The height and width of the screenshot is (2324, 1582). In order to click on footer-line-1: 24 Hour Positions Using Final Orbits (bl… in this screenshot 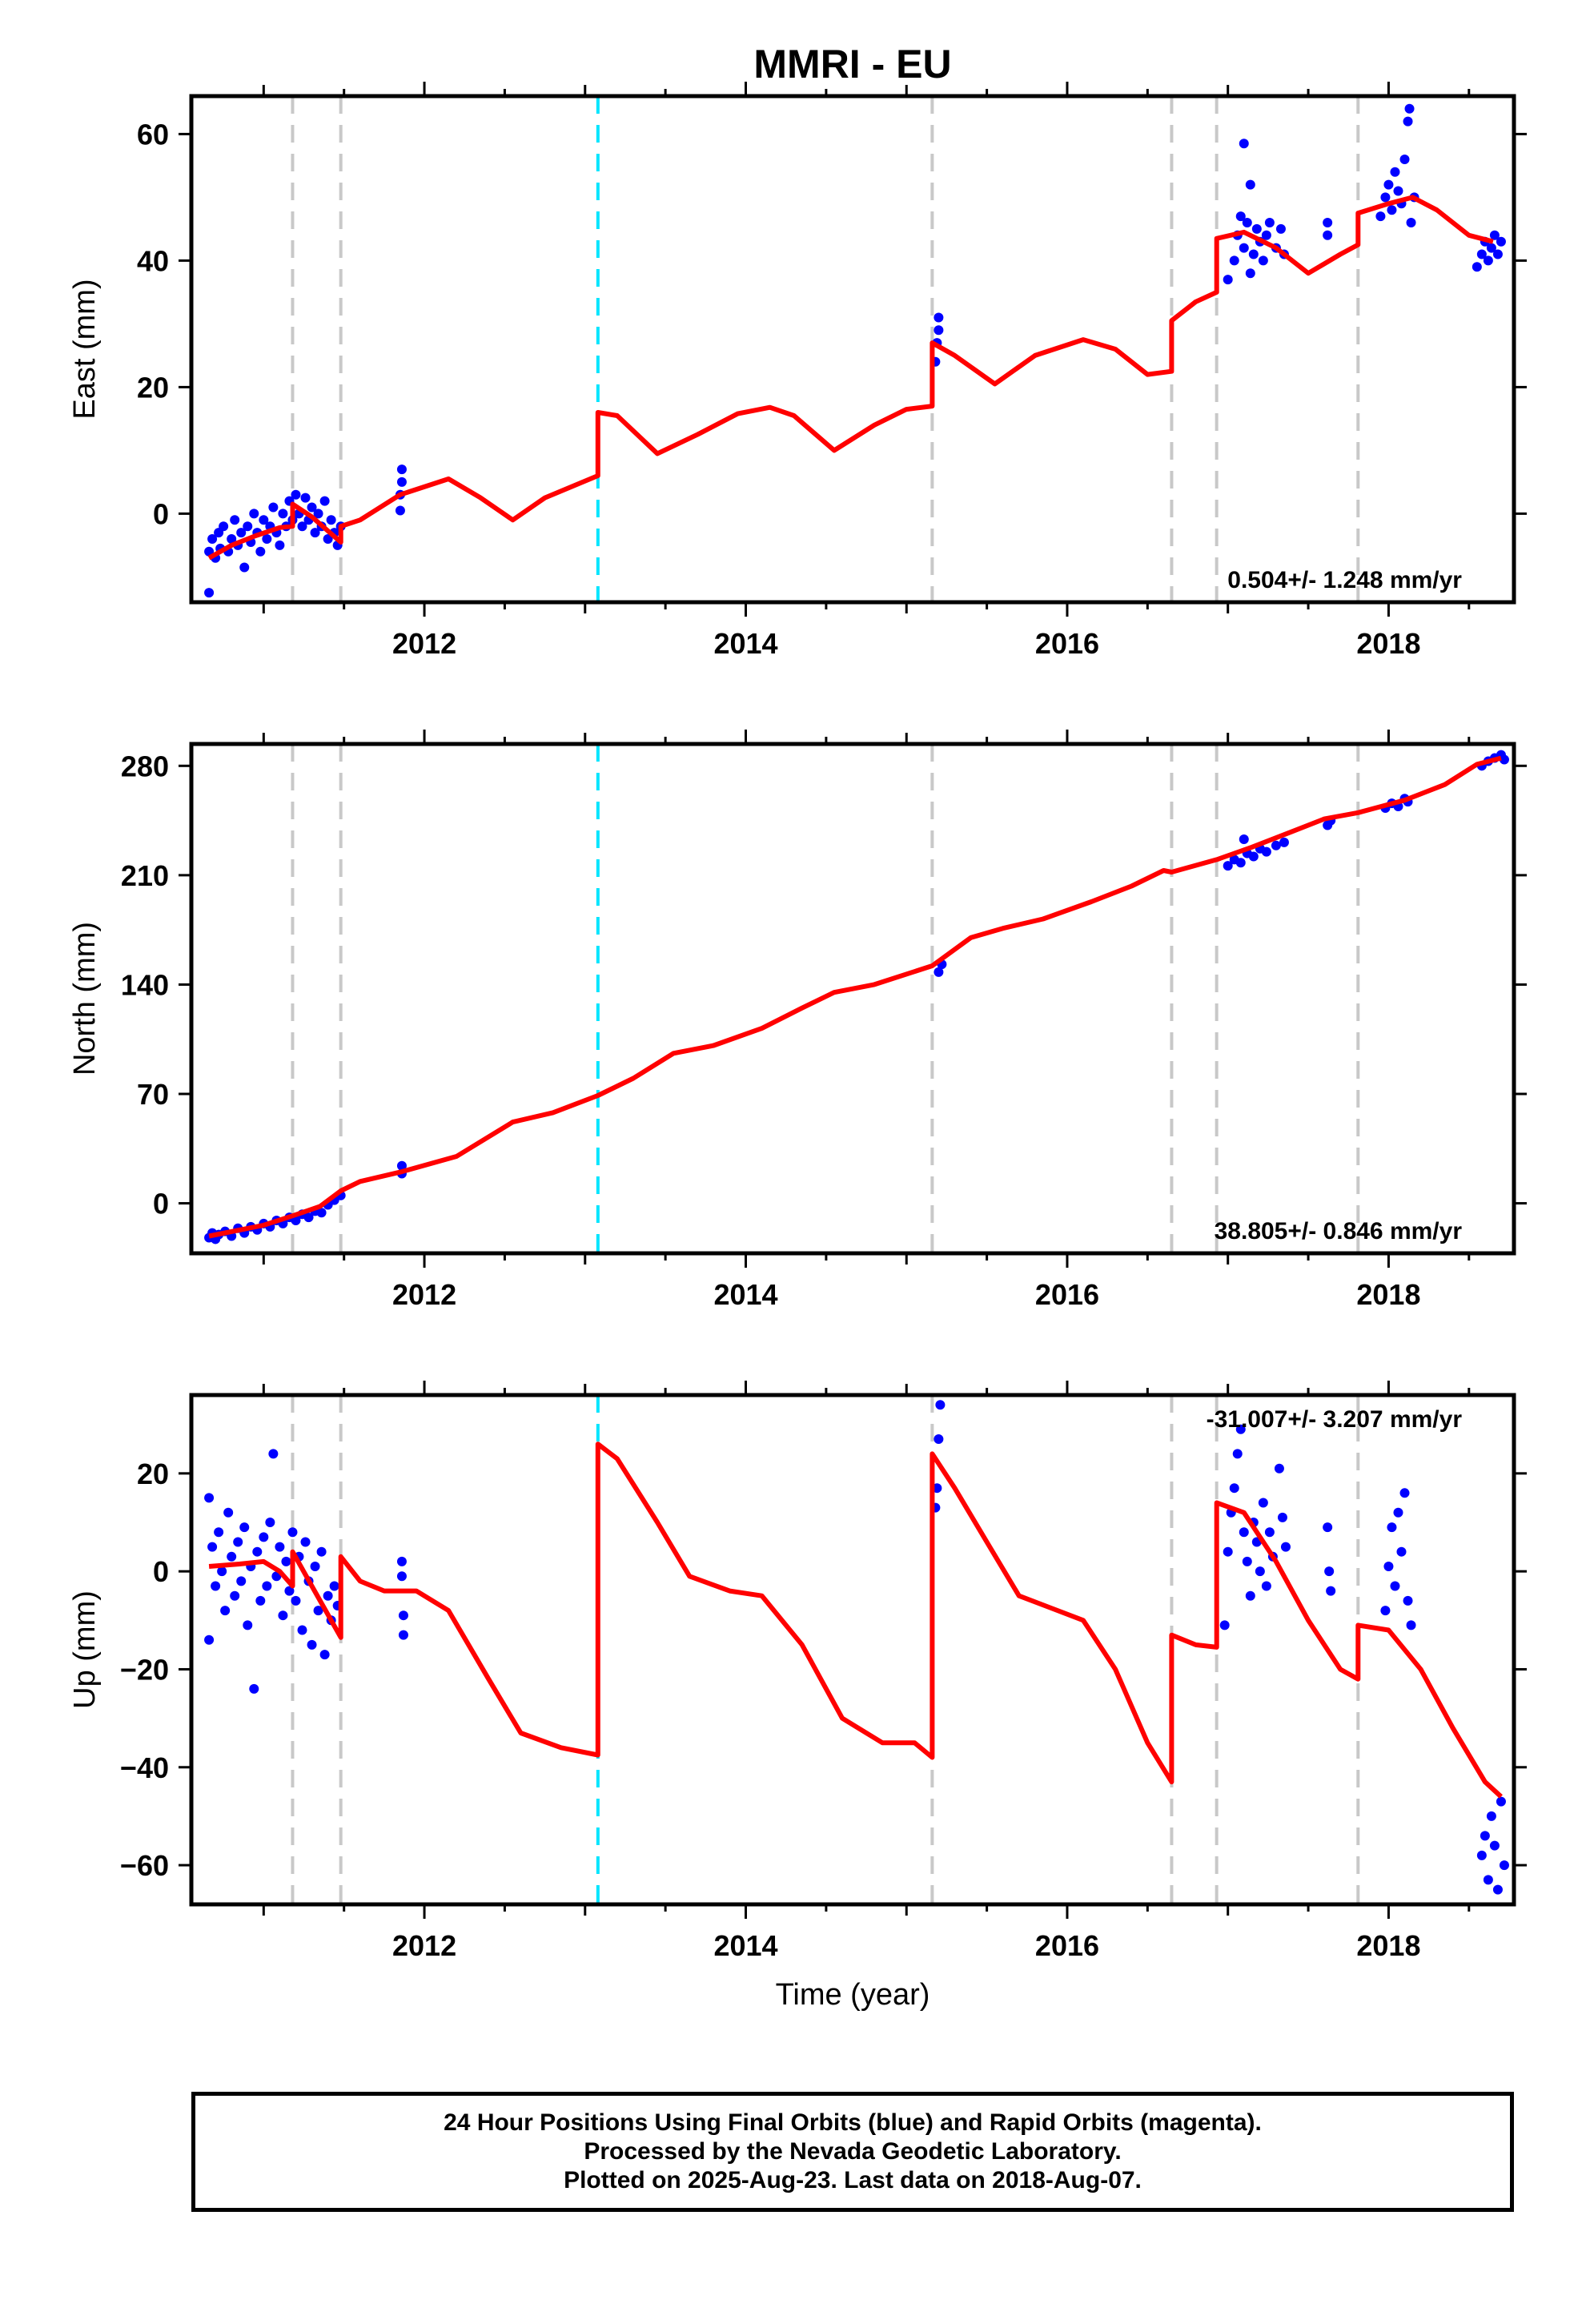, I will do `click(853, 2122)`.